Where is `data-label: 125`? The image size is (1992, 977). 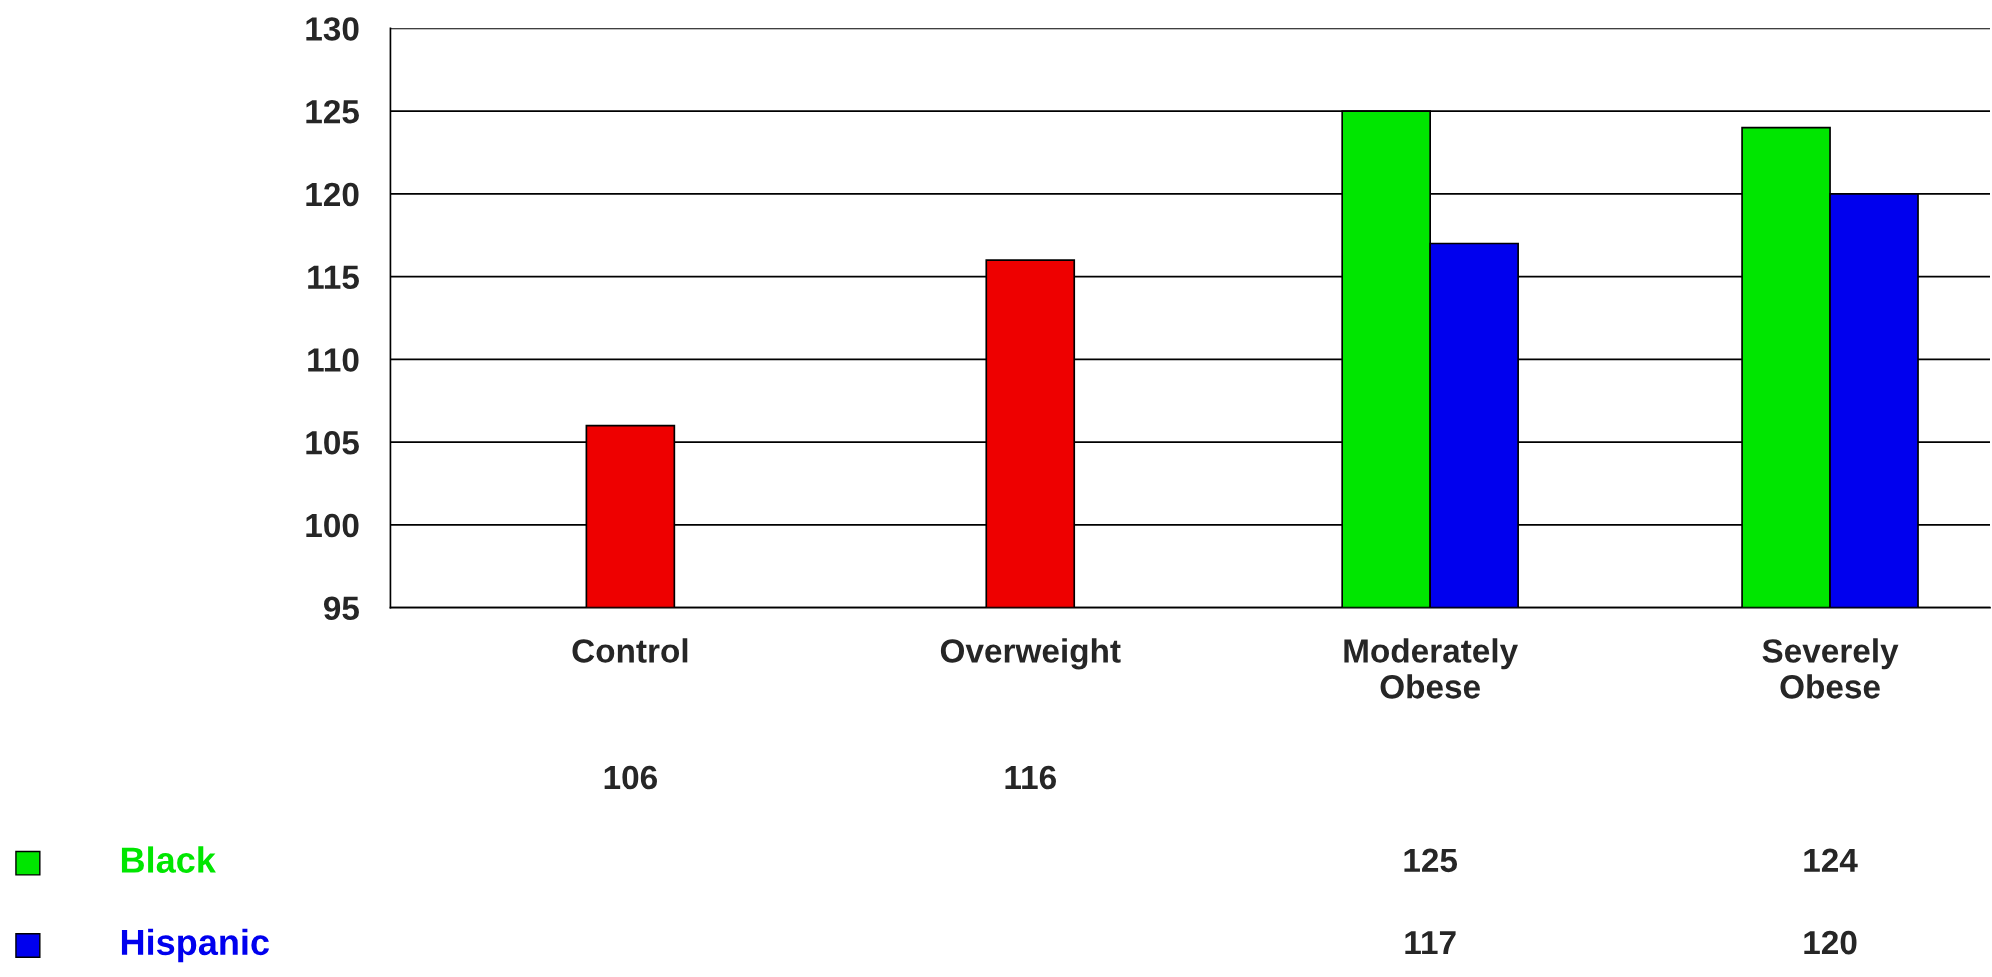
data-label: 125 is located at coordinates (1431, 860).